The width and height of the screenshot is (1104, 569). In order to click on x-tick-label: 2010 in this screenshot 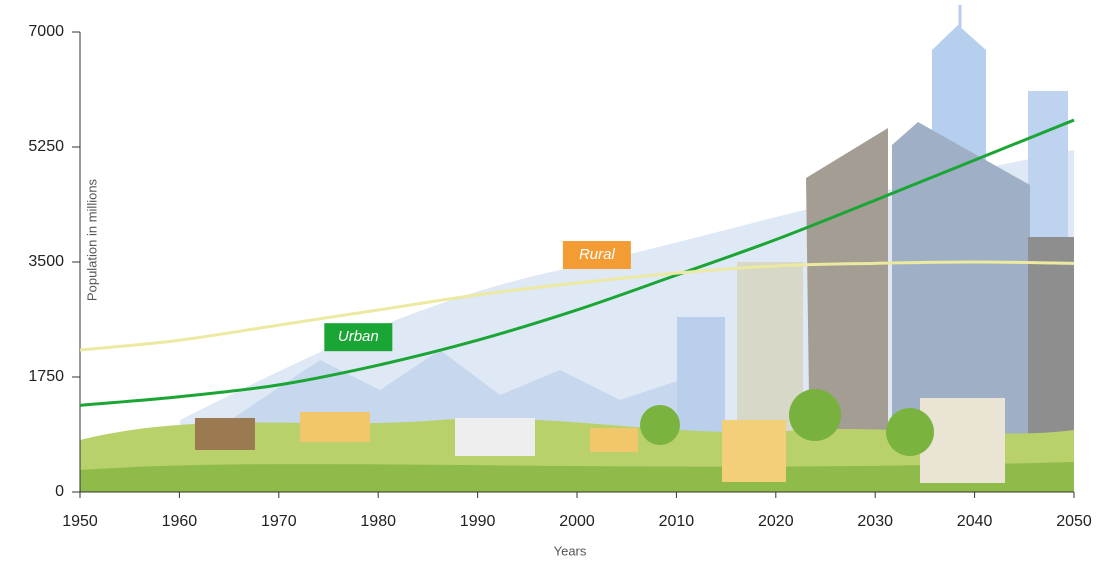, I will do `click(677, 521)`.